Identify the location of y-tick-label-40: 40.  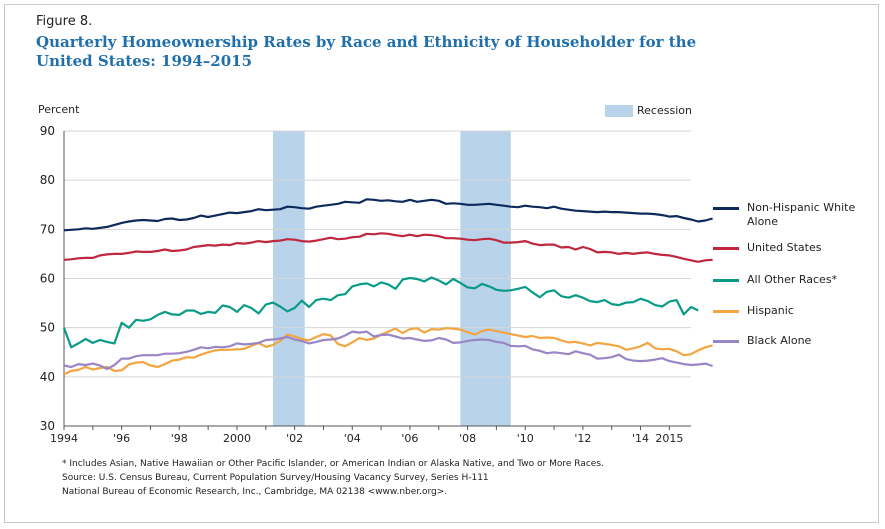
(47, 377).